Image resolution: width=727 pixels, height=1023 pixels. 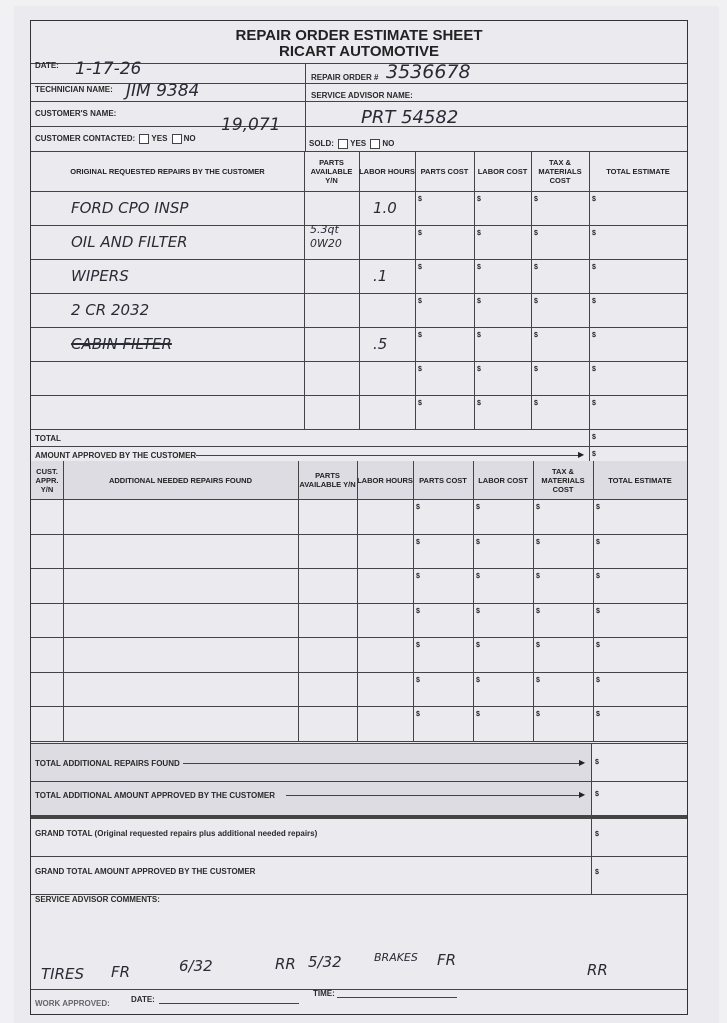 I want to click on customer-name-value: 19,071, so click(x=251, y=125).